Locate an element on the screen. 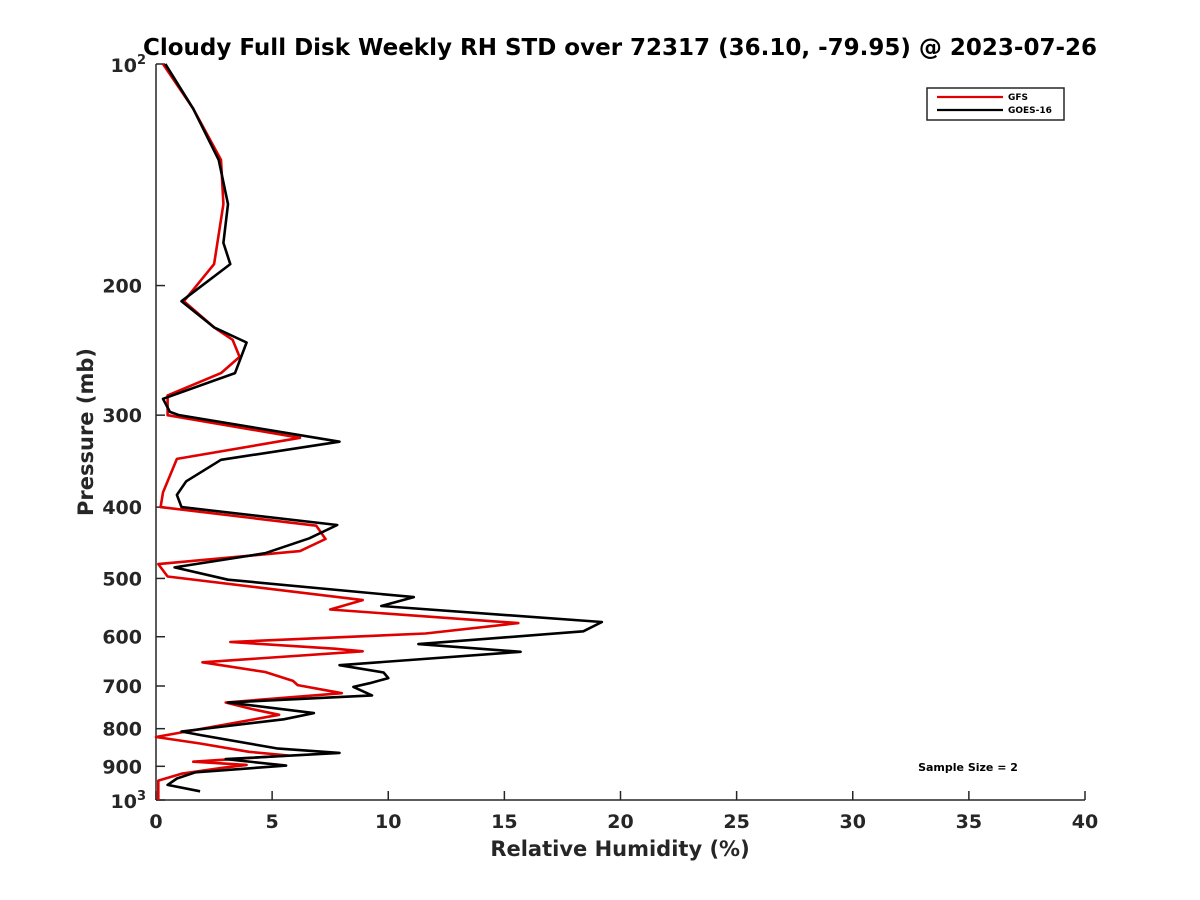 This screenshot has height=900, width=1200. x-tick-label: 20 is located at coordinates (620, 822).